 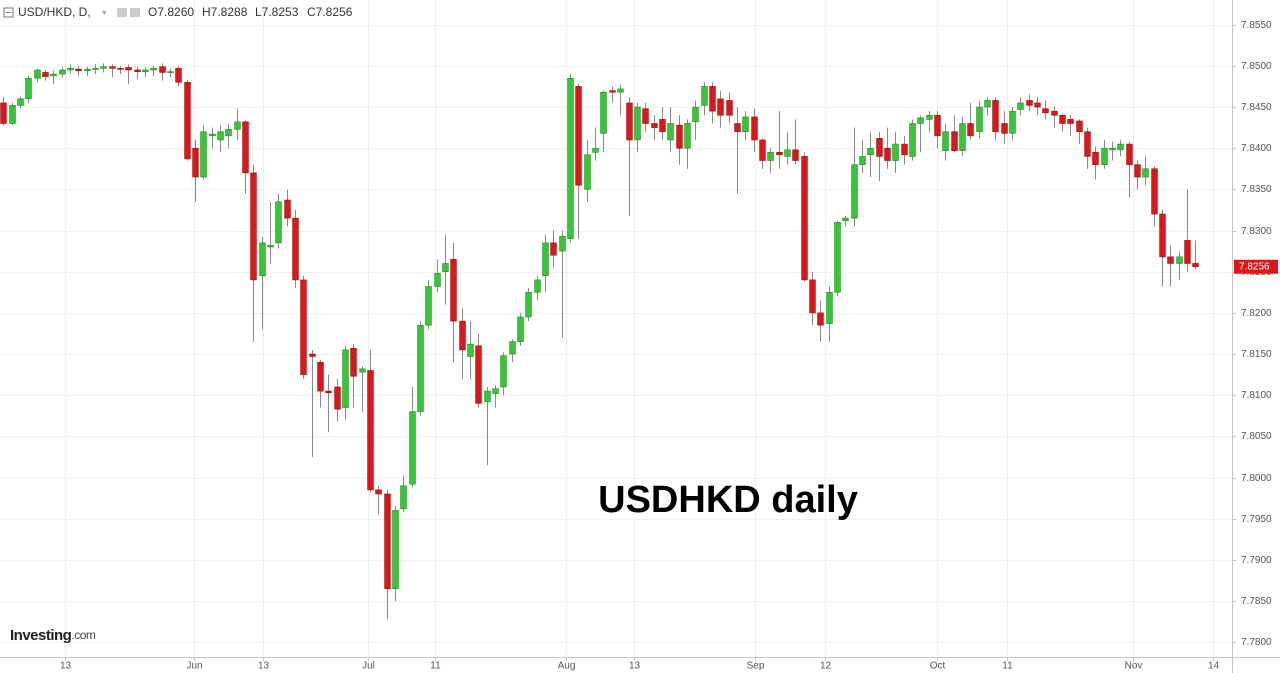 What do you see at coordinates (8, 12) in the screenshot?
I see `collapse-icon` at bounding box center [8, 12].